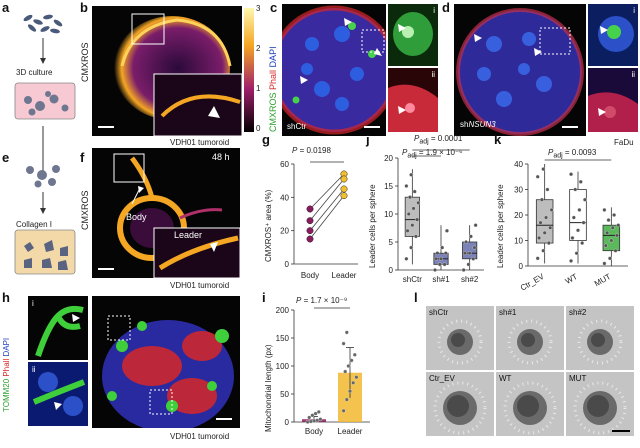 The width and height of the screenshot is (640, 448). What do you see at coordinates (45, 220) in the screenshot?
I see `panel-e-schematic` at bounding box center [45, 220].